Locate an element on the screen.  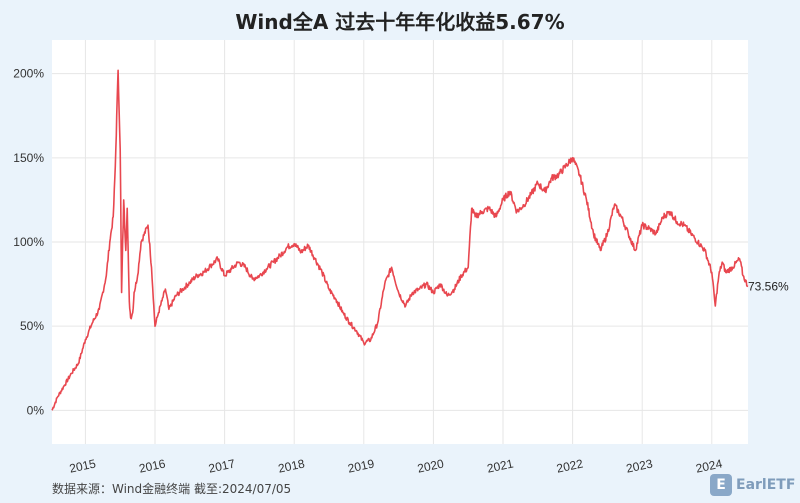
source-footnote: 数据来源：Wind金融终端 截至:2024/07/05 is located at coordinates (172, 489).